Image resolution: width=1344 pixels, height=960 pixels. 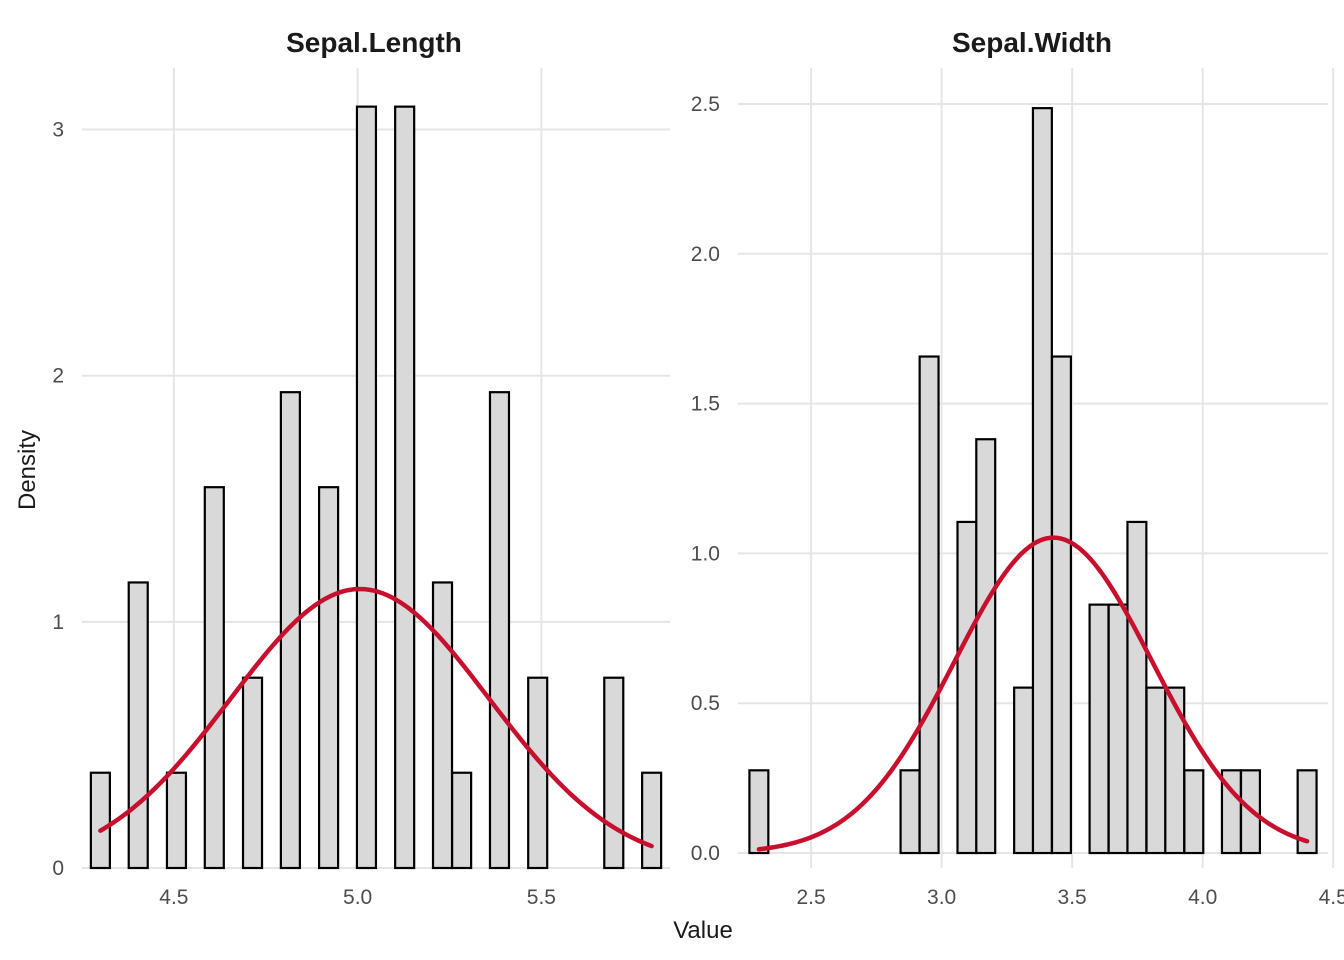 I want to click on x-tick-labels-sepal-length: 4.5 5.0 5.5, so click(x=357, y=897).